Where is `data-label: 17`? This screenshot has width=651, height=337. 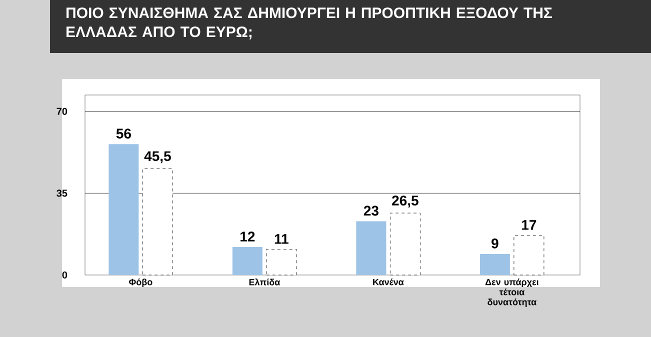 data-label: 17 is located at coordinates (529, 225).